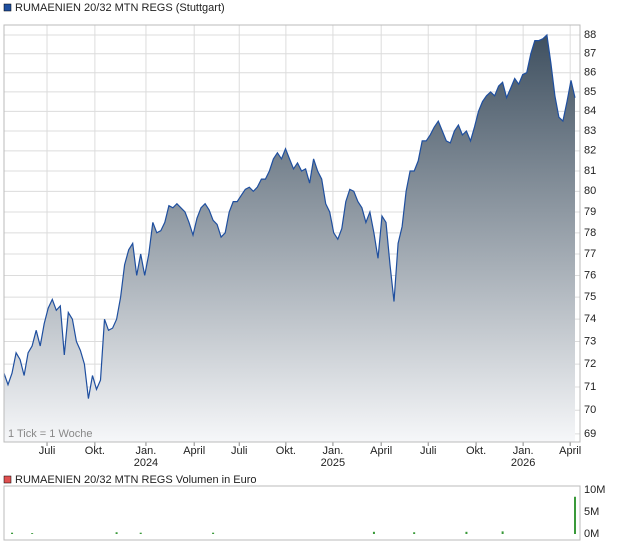 The height and width of the screenshot is (546, 620). I want to click on y-tick-label: 79, so click(590, 212).